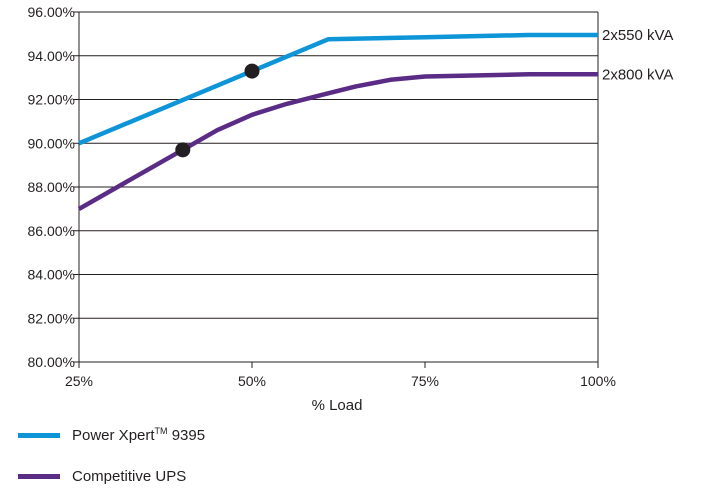 The image size is (705, 492). I want to click on legend-label-power-xpert: Power XpertTM 9395, so click(139, 435).